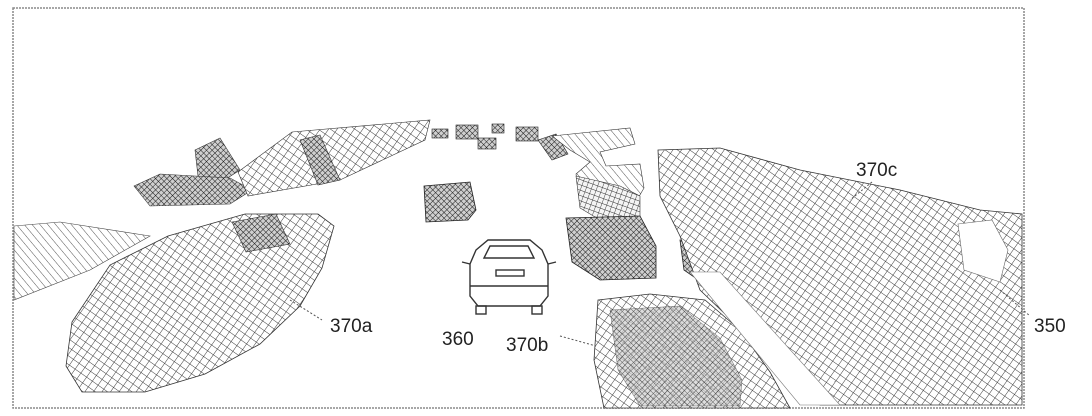 The height and width of the screenshot is (416, 1092). What do you see at coordinates (261, 233) in the screenshot?
I see `object-370a-roof` at bounding box center [261, 233].